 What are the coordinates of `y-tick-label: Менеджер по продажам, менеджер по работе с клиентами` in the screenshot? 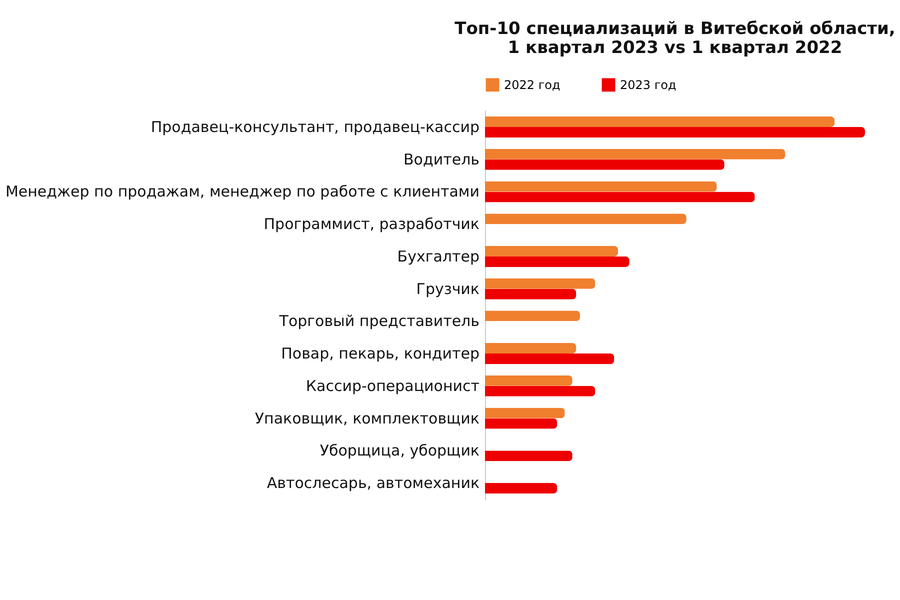 It's located at (242, 191).